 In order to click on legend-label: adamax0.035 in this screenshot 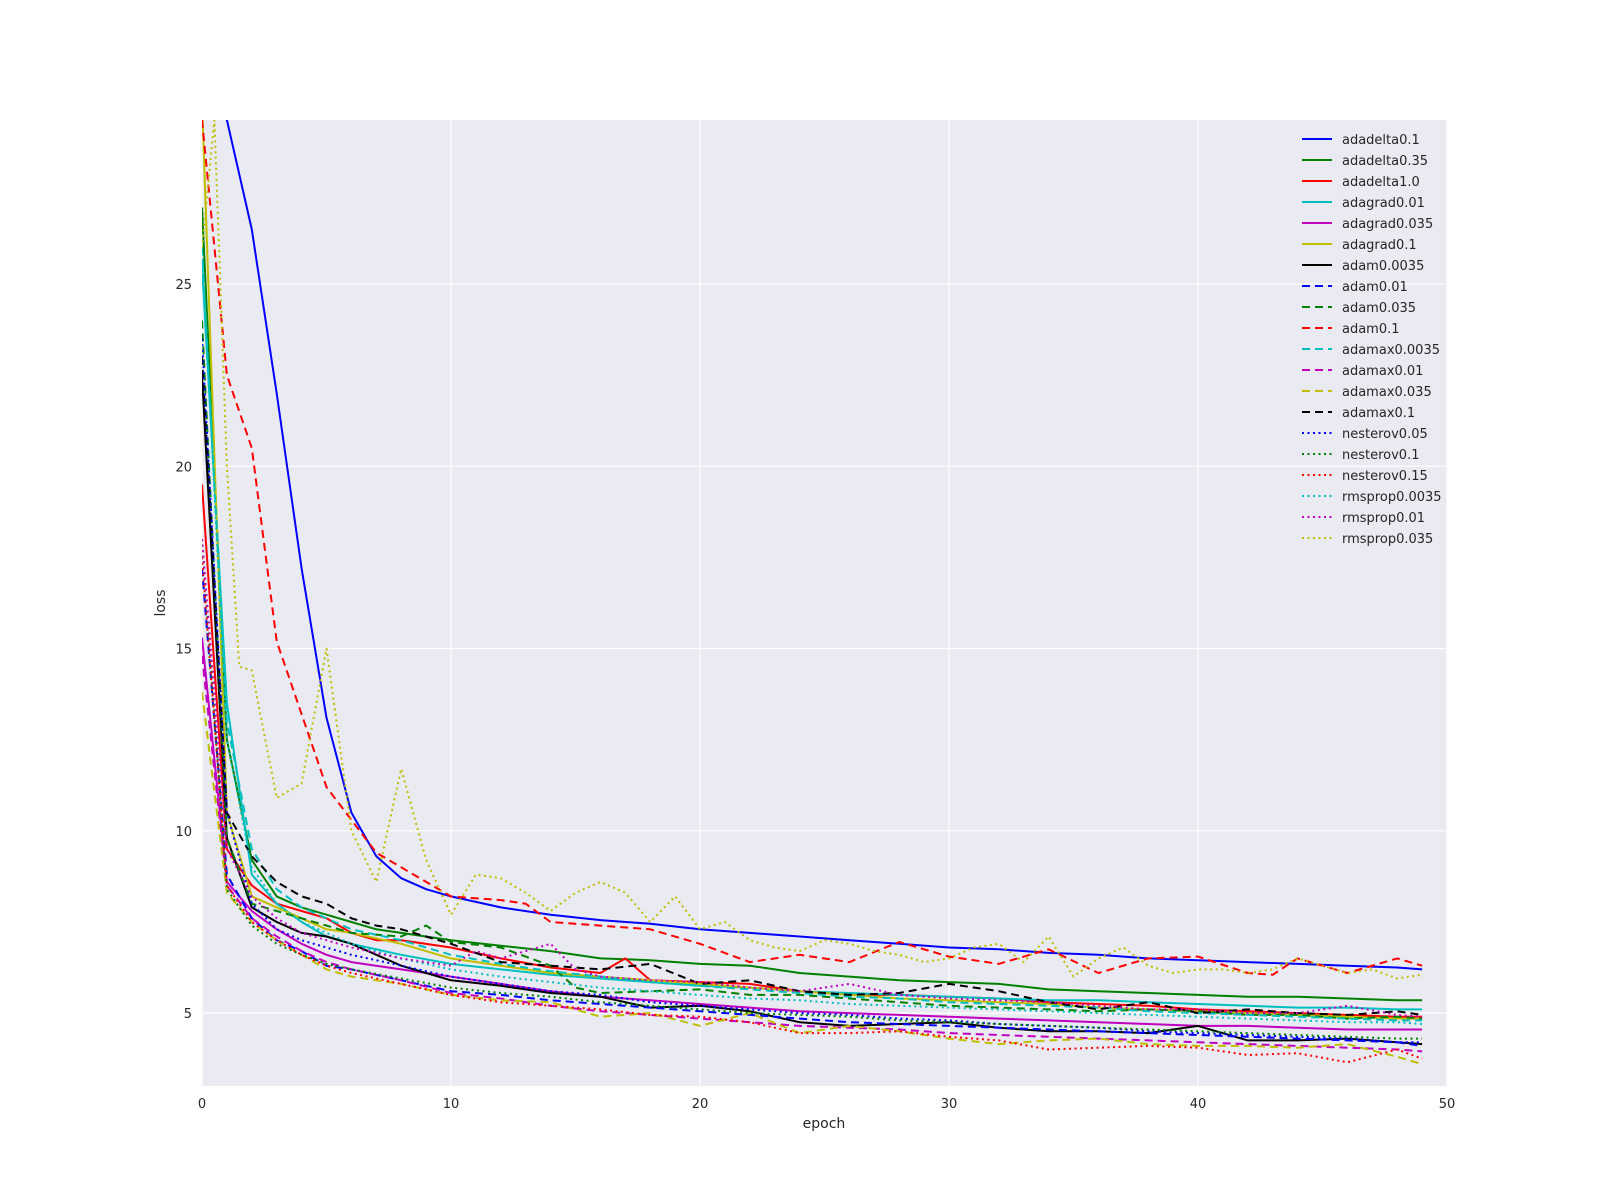, I will do `click(1387, 392)`.